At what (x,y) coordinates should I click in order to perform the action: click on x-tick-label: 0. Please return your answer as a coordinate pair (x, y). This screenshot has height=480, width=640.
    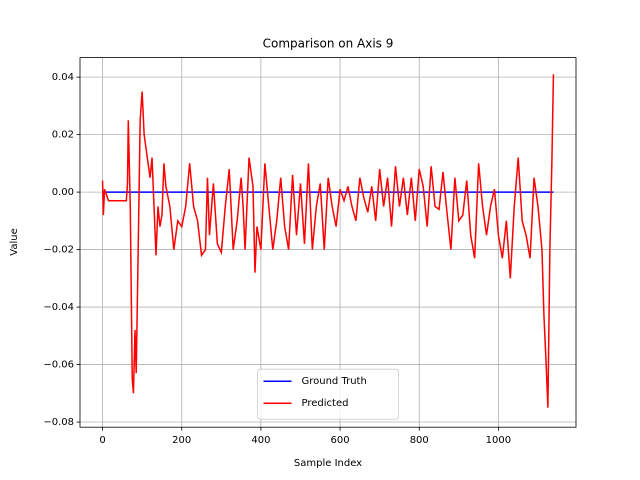
    Looking at the image, I should click on (102, 440).